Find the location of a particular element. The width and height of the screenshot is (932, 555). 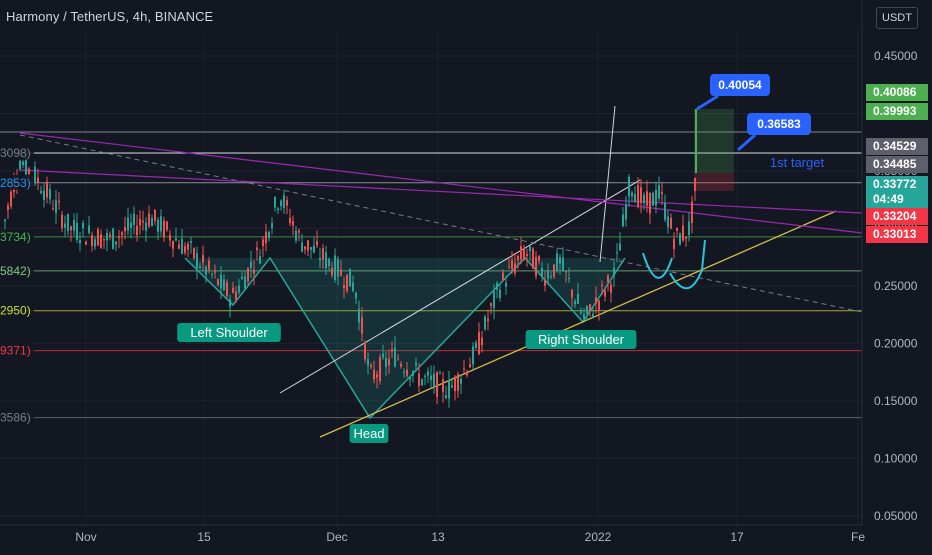

price-tag-label: 0.33772 is located at coordinates (895, 184).